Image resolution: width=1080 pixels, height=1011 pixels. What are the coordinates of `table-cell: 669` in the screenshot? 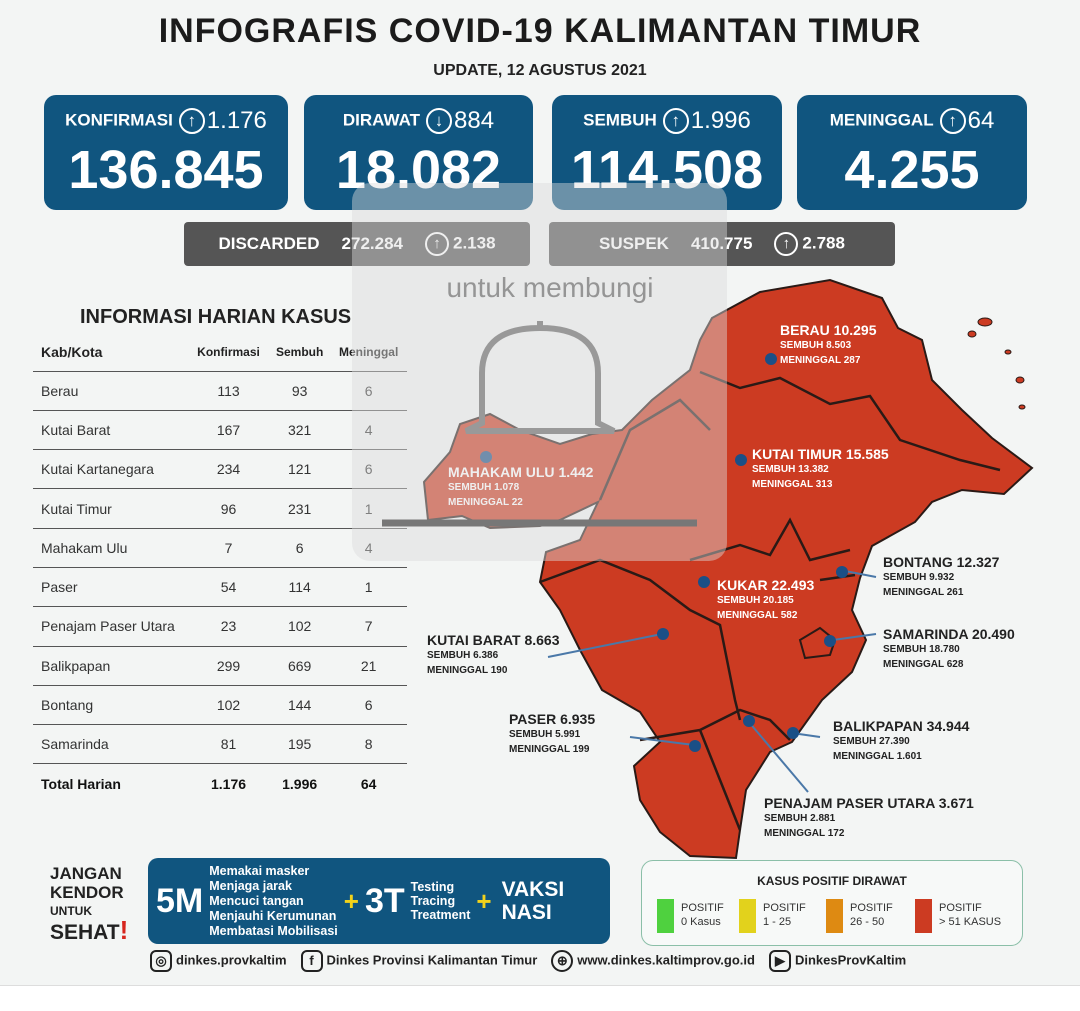 It's located at (300, 666).